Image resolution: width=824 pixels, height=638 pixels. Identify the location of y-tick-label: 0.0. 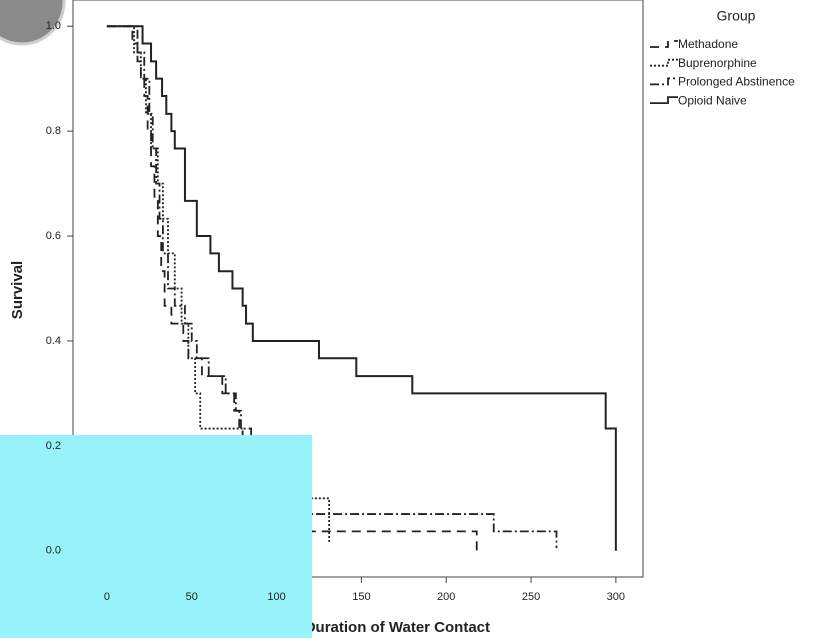
(53, 551).